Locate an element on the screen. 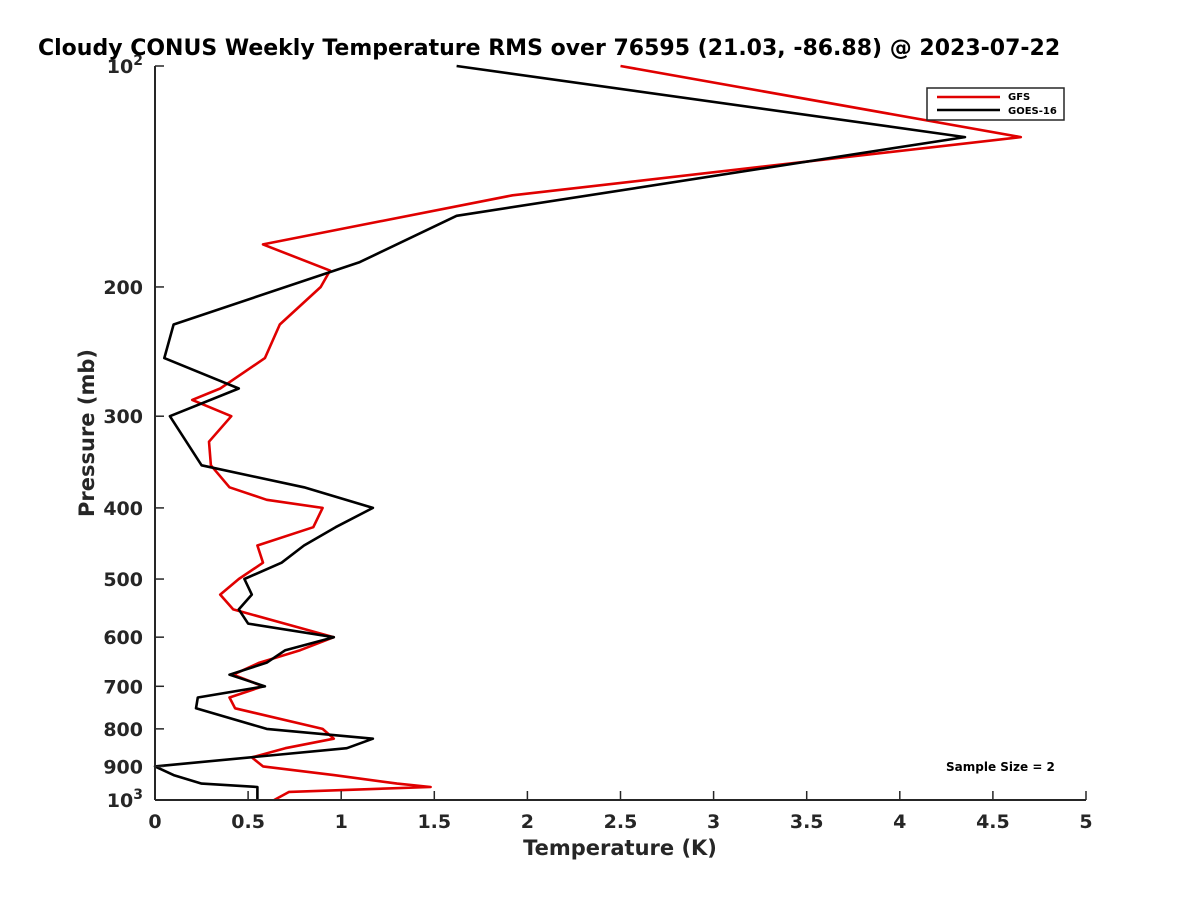 This screenshot has height=900, width=1200. y-tick-label: 10³ is located at coordinates (125, 799).